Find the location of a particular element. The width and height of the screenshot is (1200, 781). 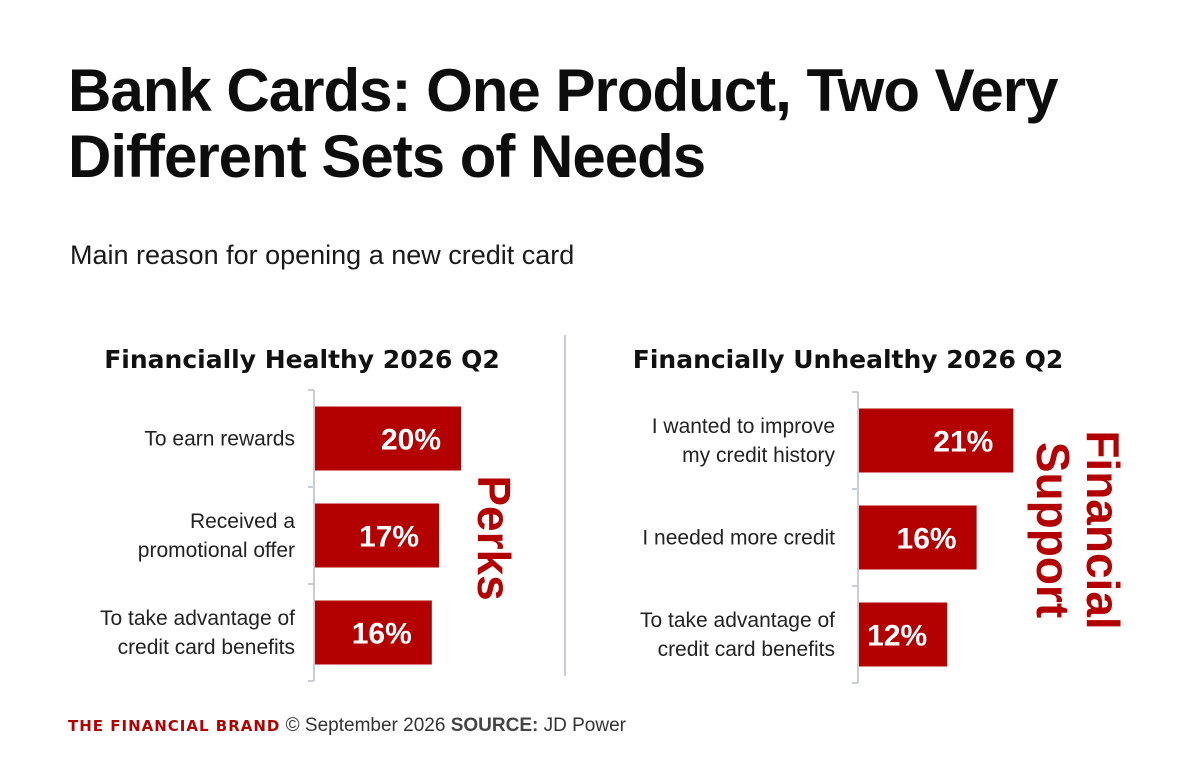

side-label-2: FinancialSupport is located at coordinates (1078, 529).